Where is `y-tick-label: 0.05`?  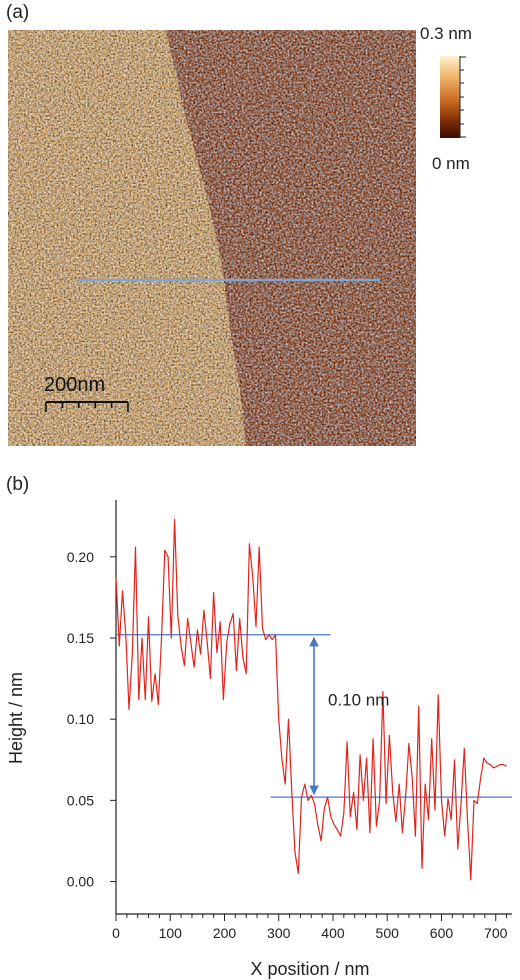
y-tick-label: 0.05 is located at coordinates (80, 800).